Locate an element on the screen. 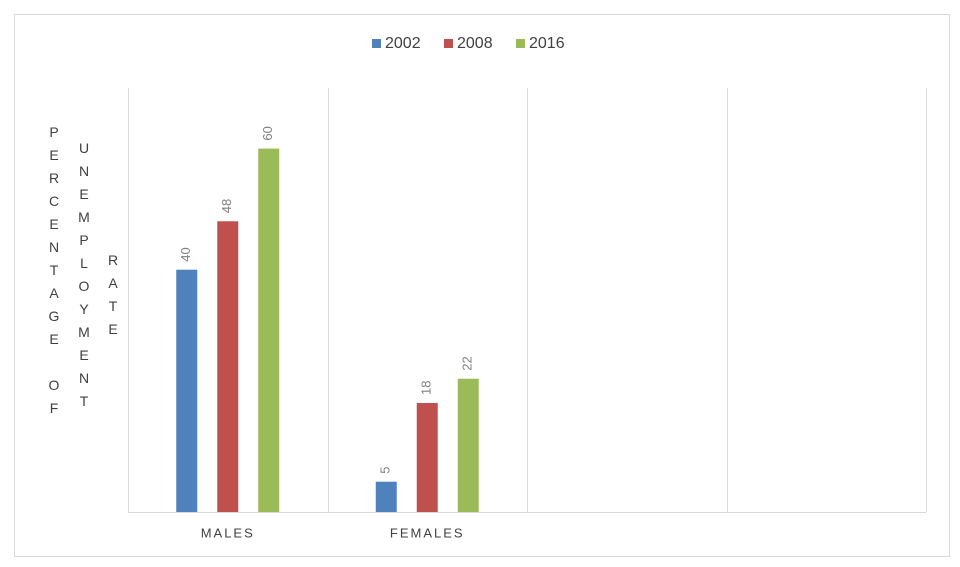  y-axis-label: UNEMPLOYMENT is located at coordinates (84, 278).